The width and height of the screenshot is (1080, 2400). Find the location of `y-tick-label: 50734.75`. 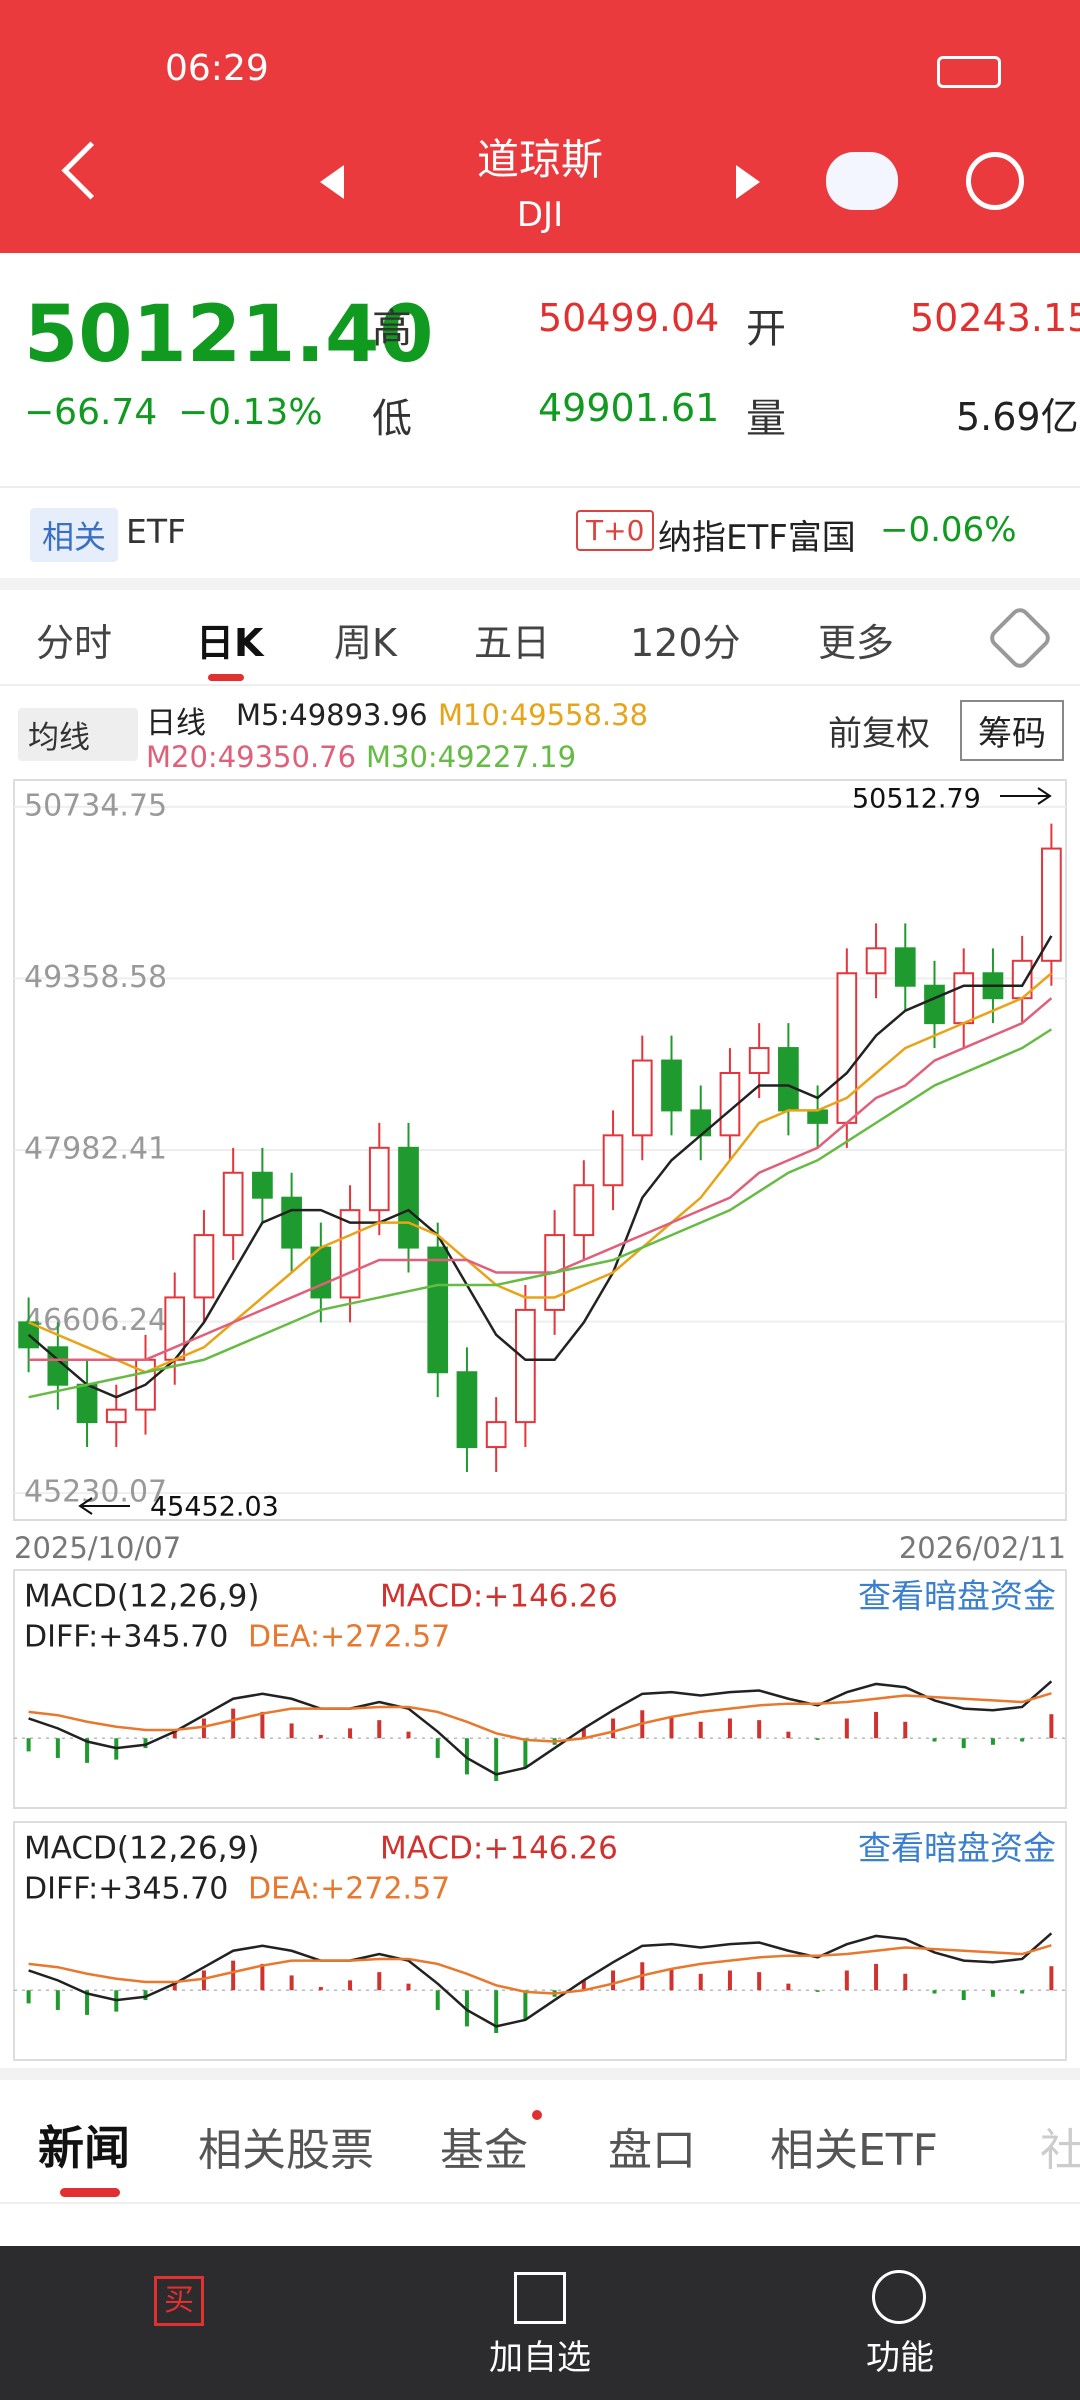

y-tick-label: 50734.75 is located at coordinates (95, 805).